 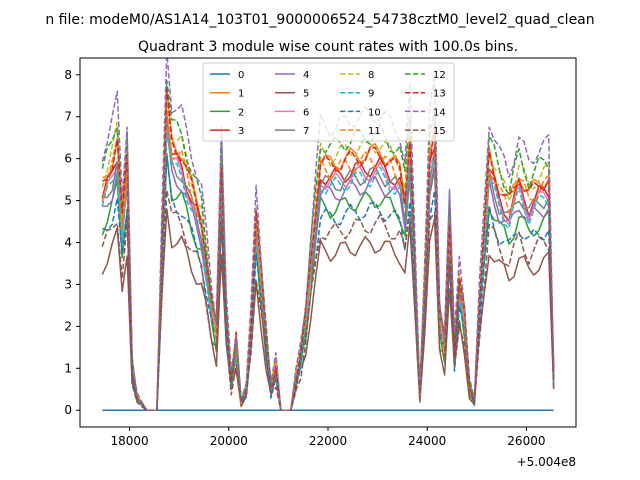 What do you see at coordinates (229, 441) in the screenshot?
I see `x-tick-label: 20000` at bounding box center [229, 441].